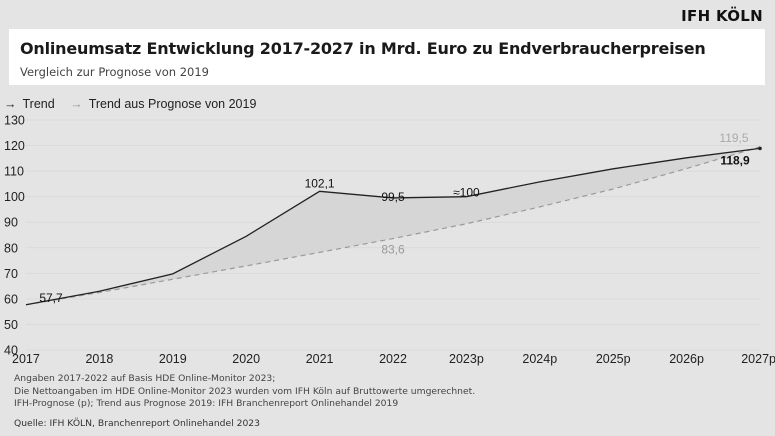  Describe the element at coordinates (99, 359) in the screenshot. I see `x-tick-label: 2018` at that location.